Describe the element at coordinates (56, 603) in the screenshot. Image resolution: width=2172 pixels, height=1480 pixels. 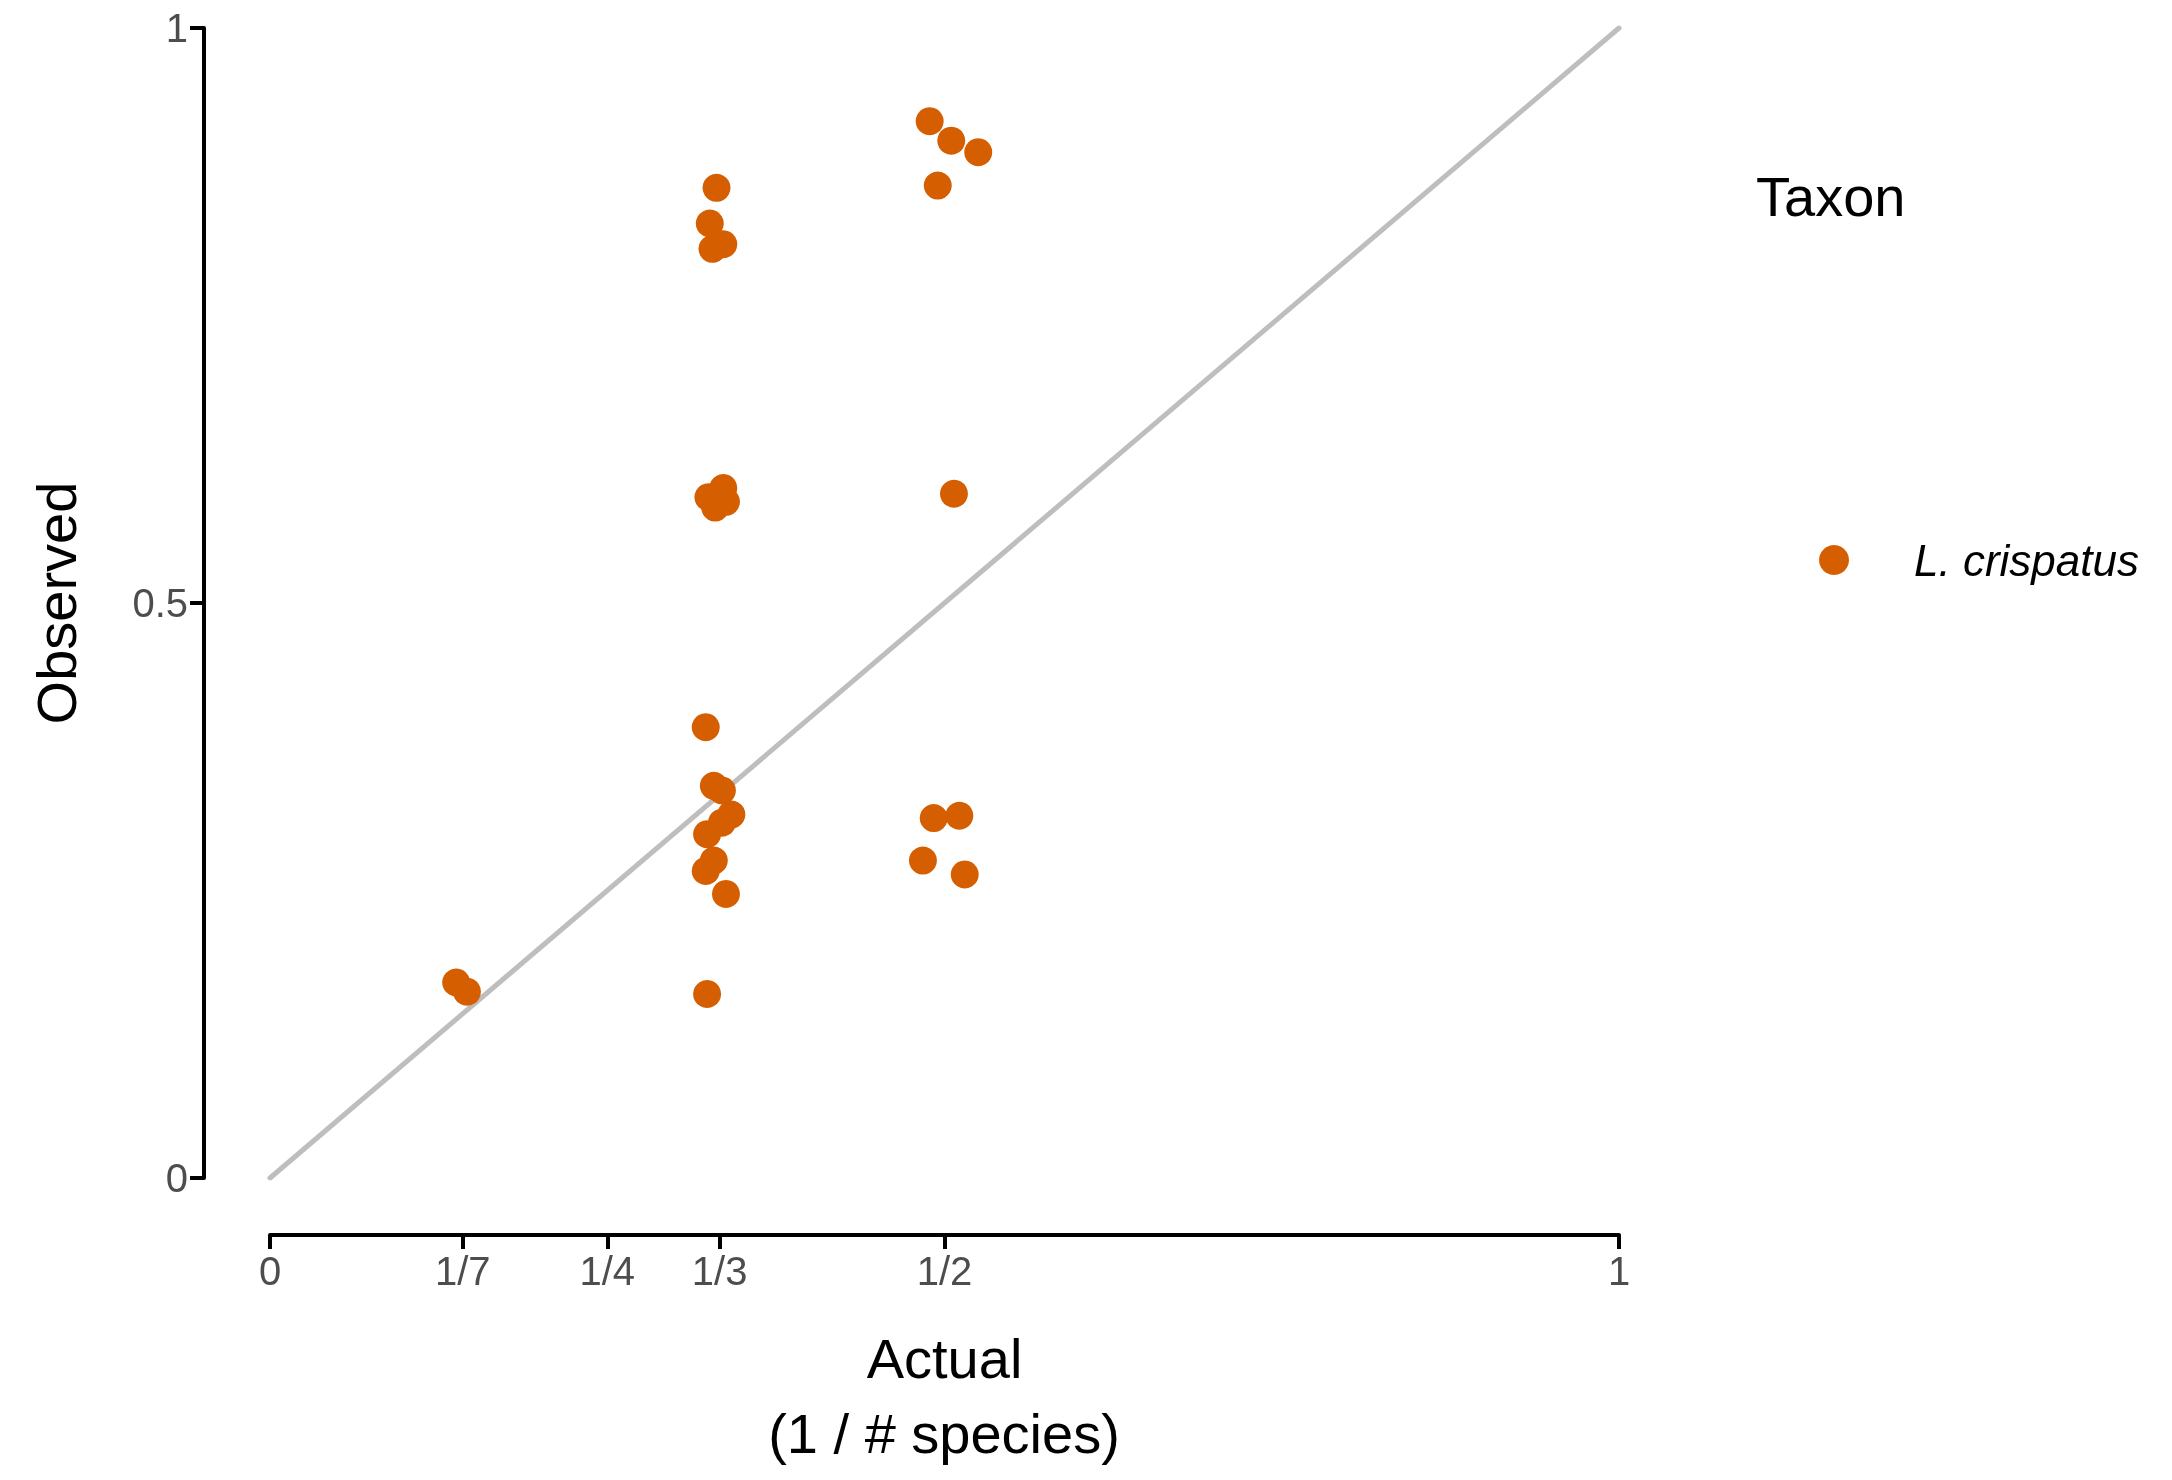
I see `y-axis-title: Observed` at that location.